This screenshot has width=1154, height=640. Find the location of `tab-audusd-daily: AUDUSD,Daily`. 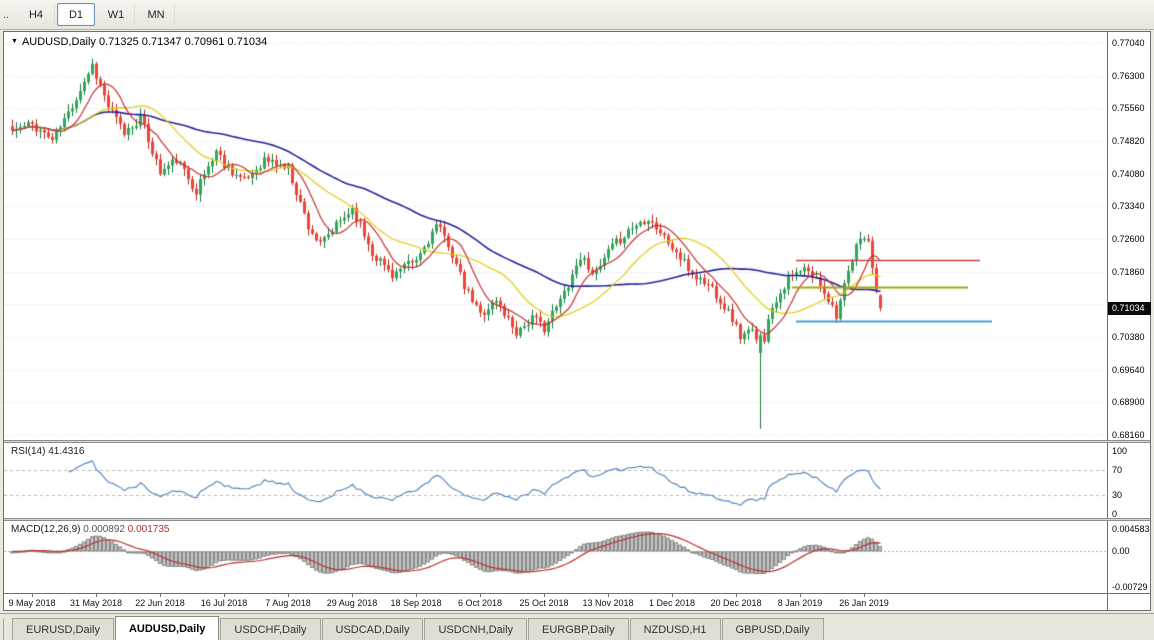

tab-audusd-daily: AUDUSD,Daily is located at coordinates (167, 628).